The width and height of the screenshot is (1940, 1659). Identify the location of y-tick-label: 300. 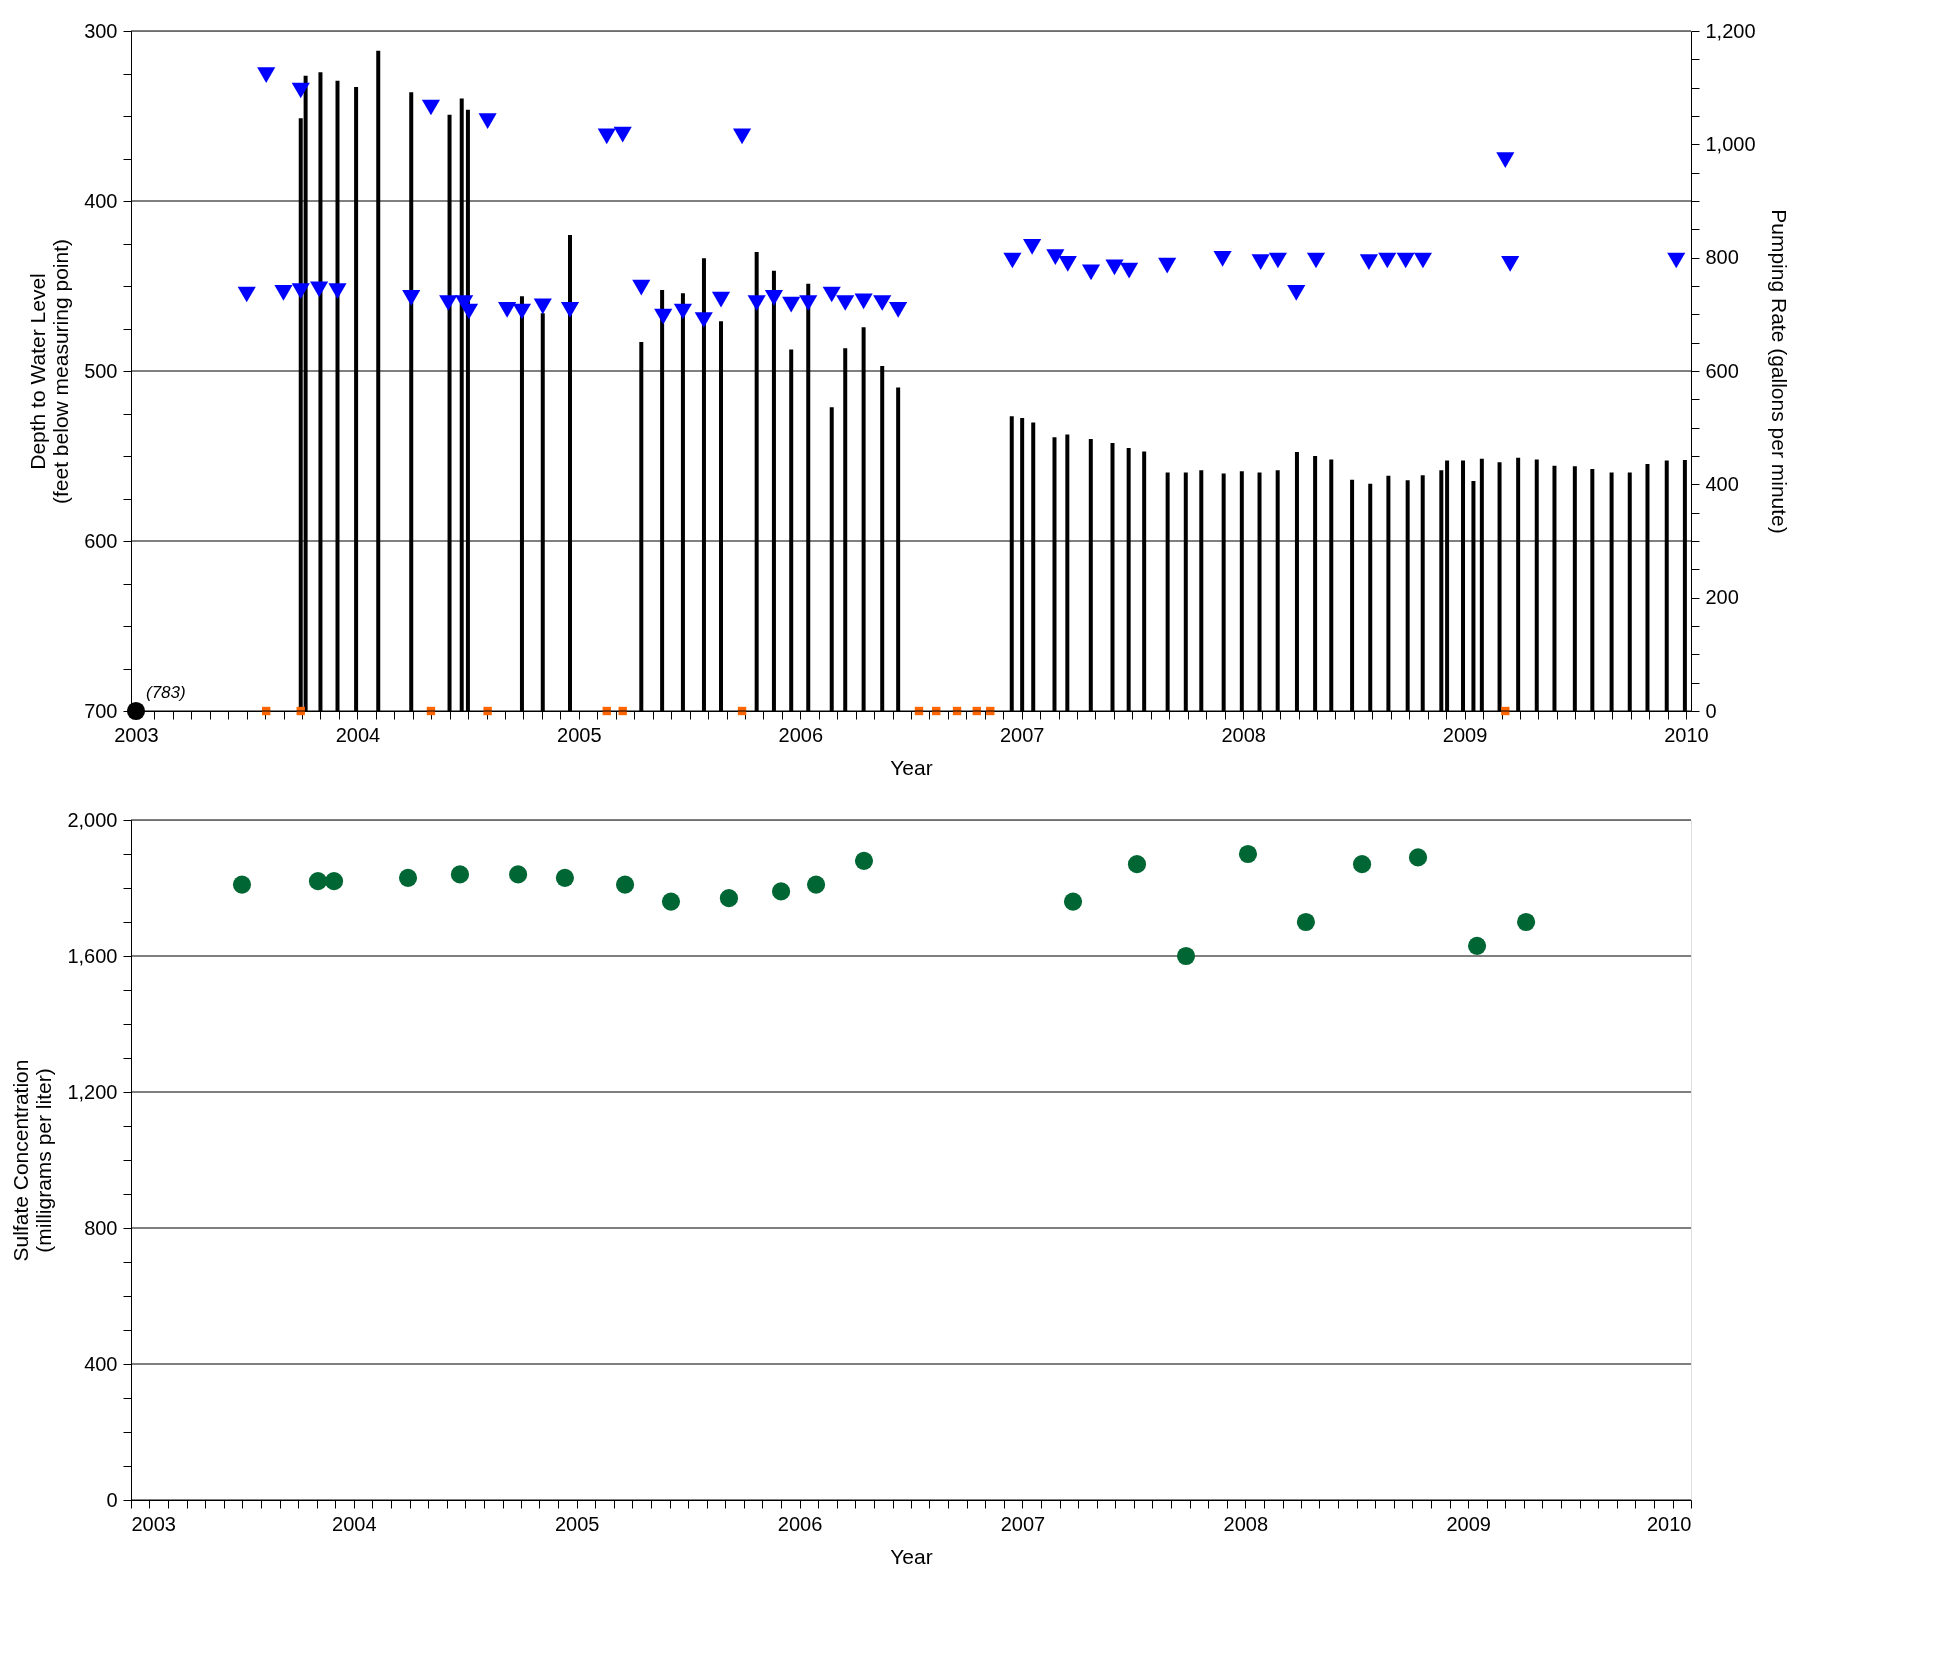
(101, 30).